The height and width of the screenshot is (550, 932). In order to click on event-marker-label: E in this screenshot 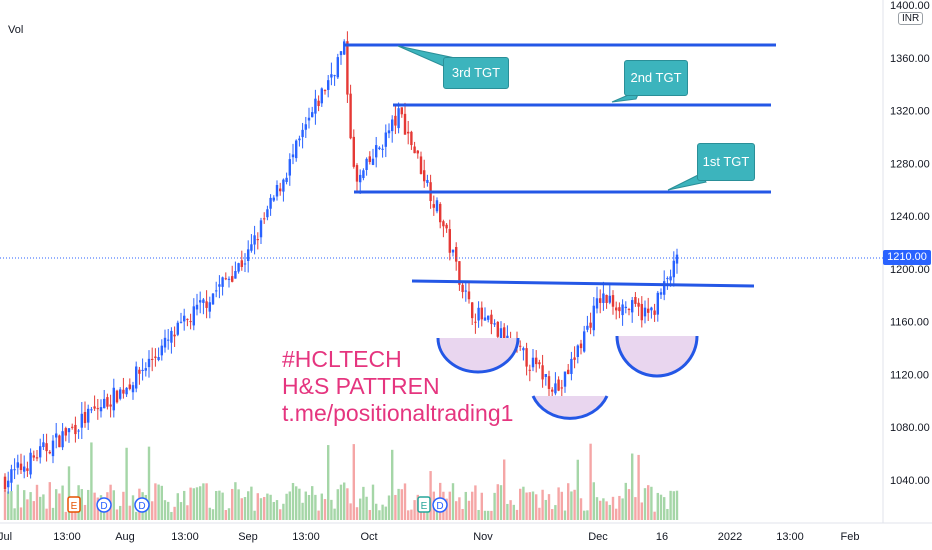, I will do `click(424, 506)`.